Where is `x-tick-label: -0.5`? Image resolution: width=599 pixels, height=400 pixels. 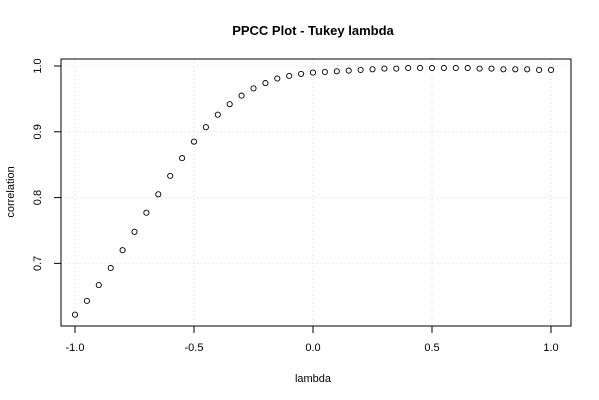 x-tick-label: -0.5 is located at coordinates (194, 348).